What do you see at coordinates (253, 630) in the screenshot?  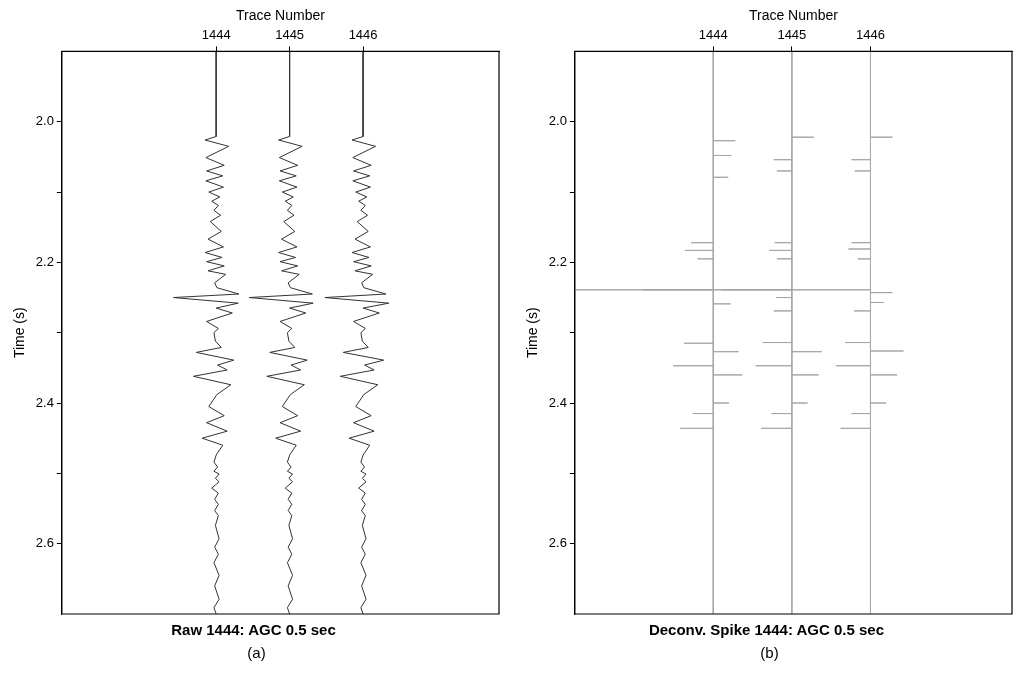 I see `text: Raw 1444: AGC 0.5 sec` at bounding box center [253, 630].